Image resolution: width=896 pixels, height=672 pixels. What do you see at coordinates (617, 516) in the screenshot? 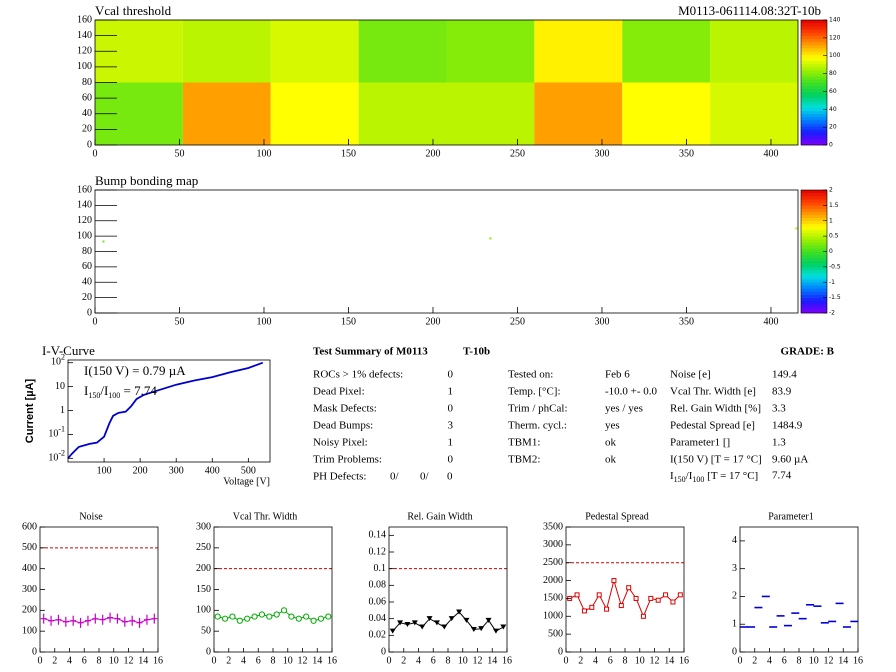
I see `plot-title: Pedestal Spread` at bounding box center [617, 516].